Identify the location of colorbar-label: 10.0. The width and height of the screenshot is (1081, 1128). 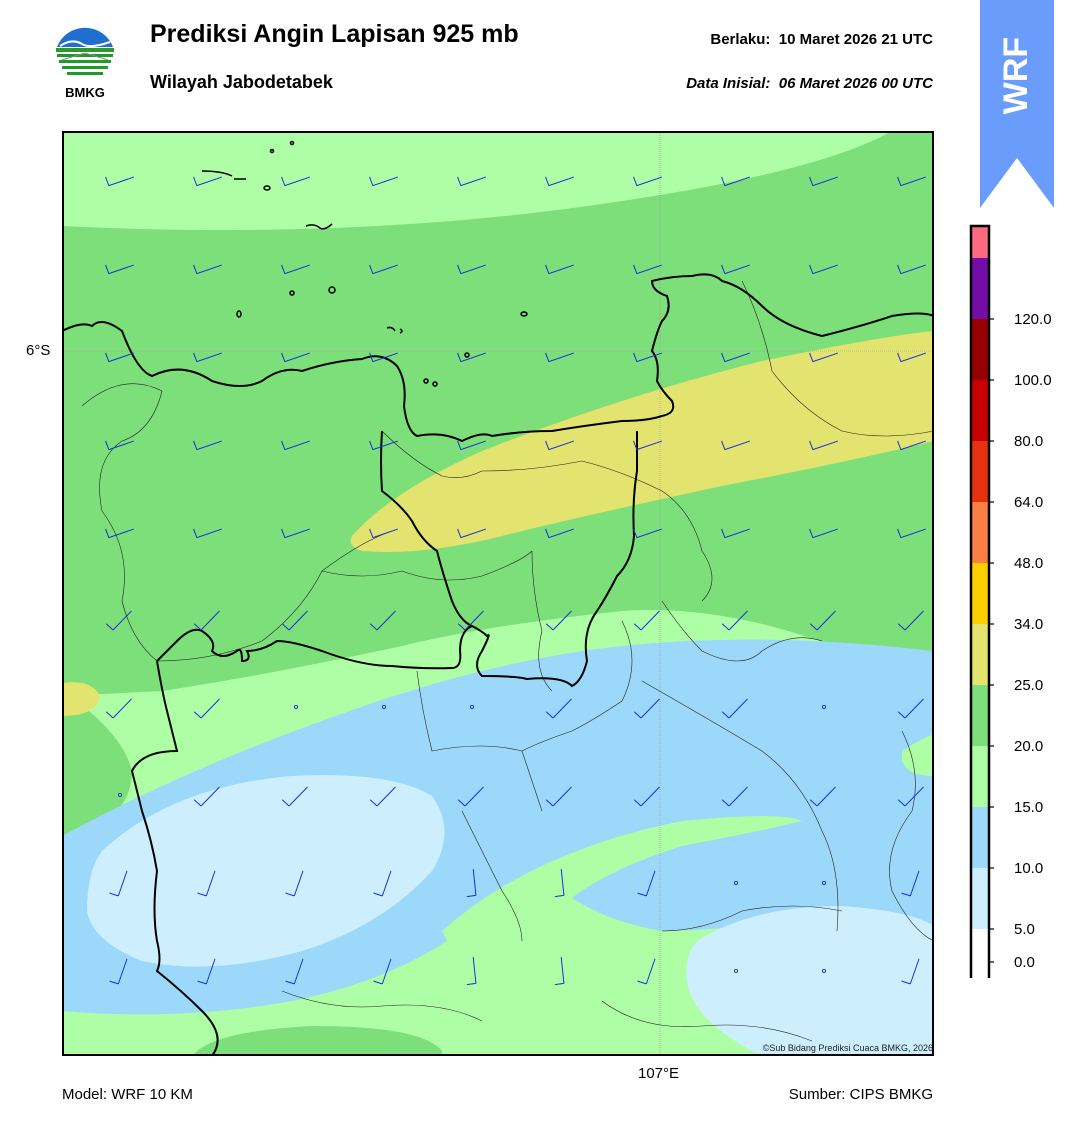
(1028, 868).